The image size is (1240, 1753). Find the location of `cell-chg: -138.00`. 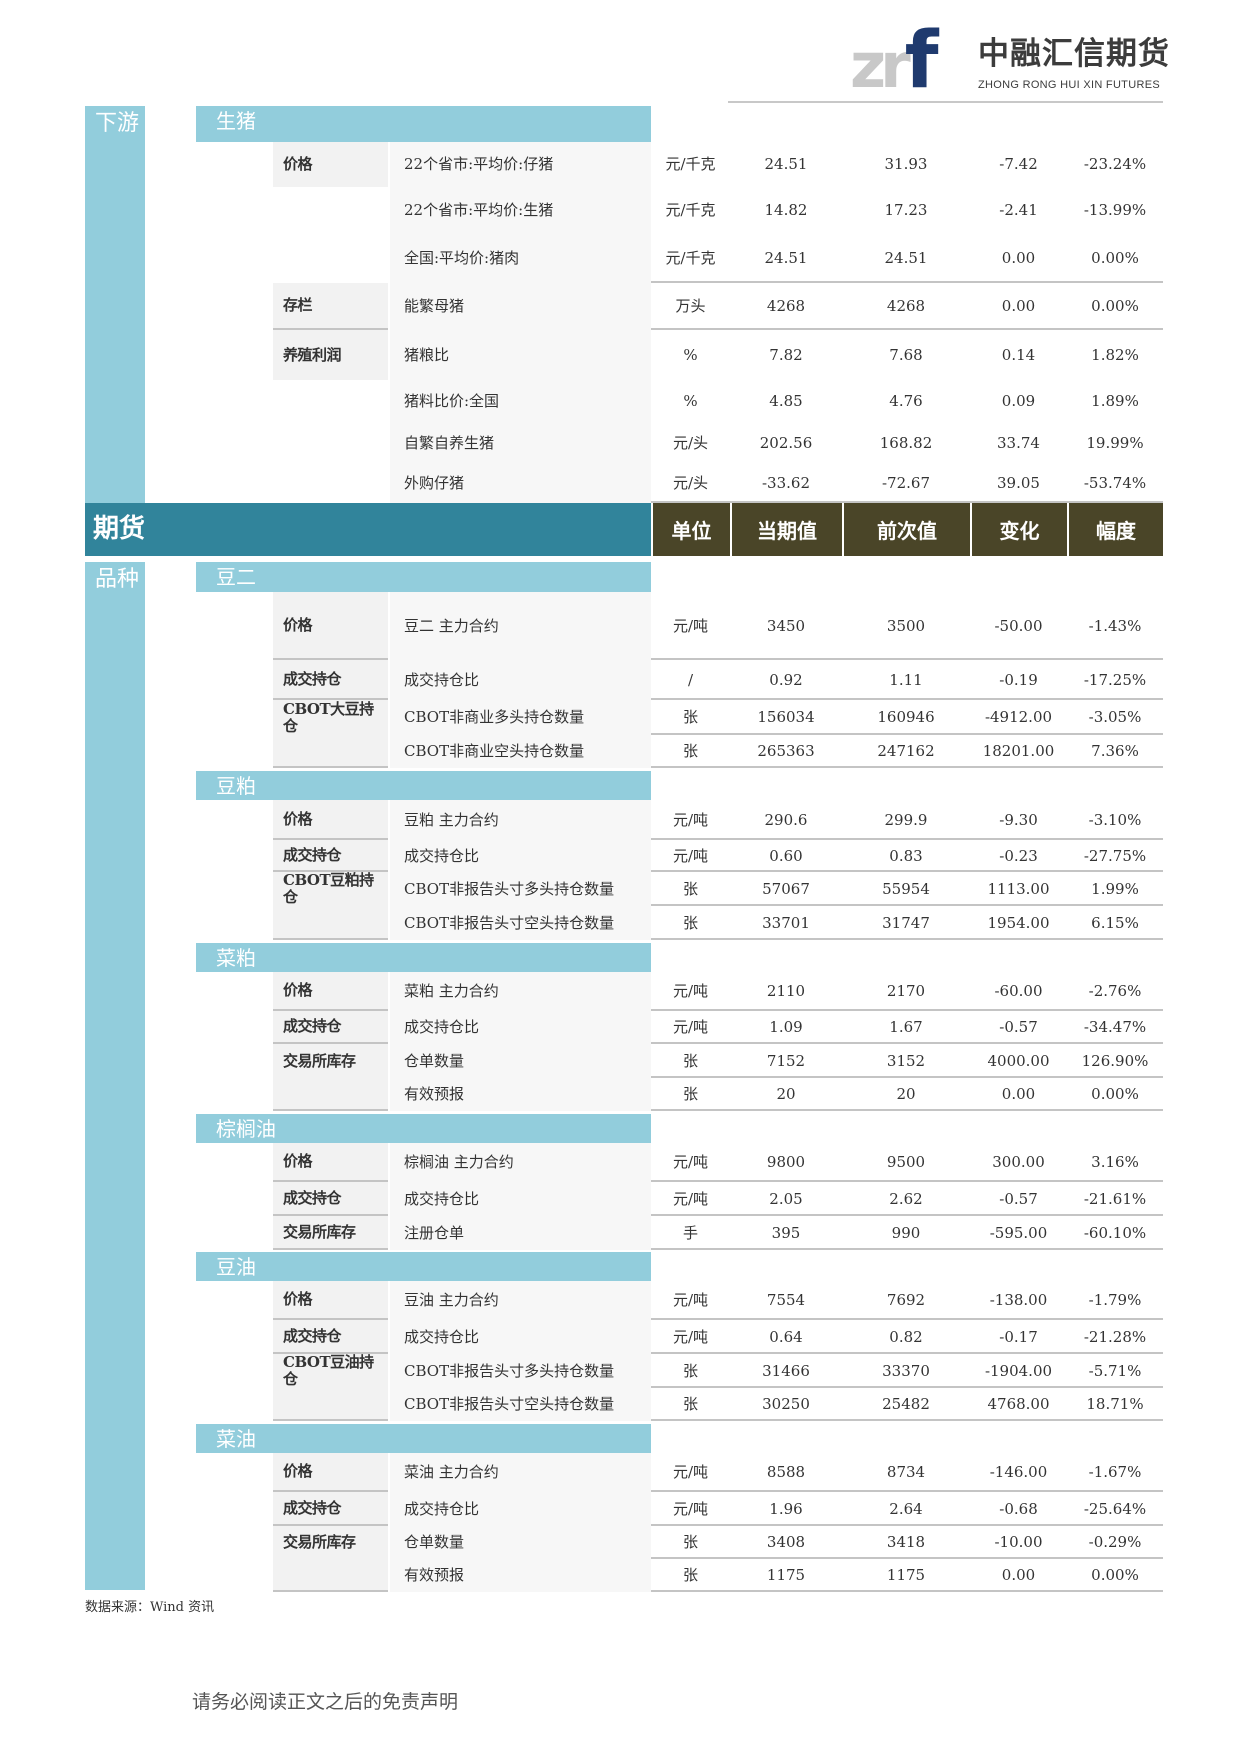

cell-chg: -138.00 is located at coordinates (1018, 1300).